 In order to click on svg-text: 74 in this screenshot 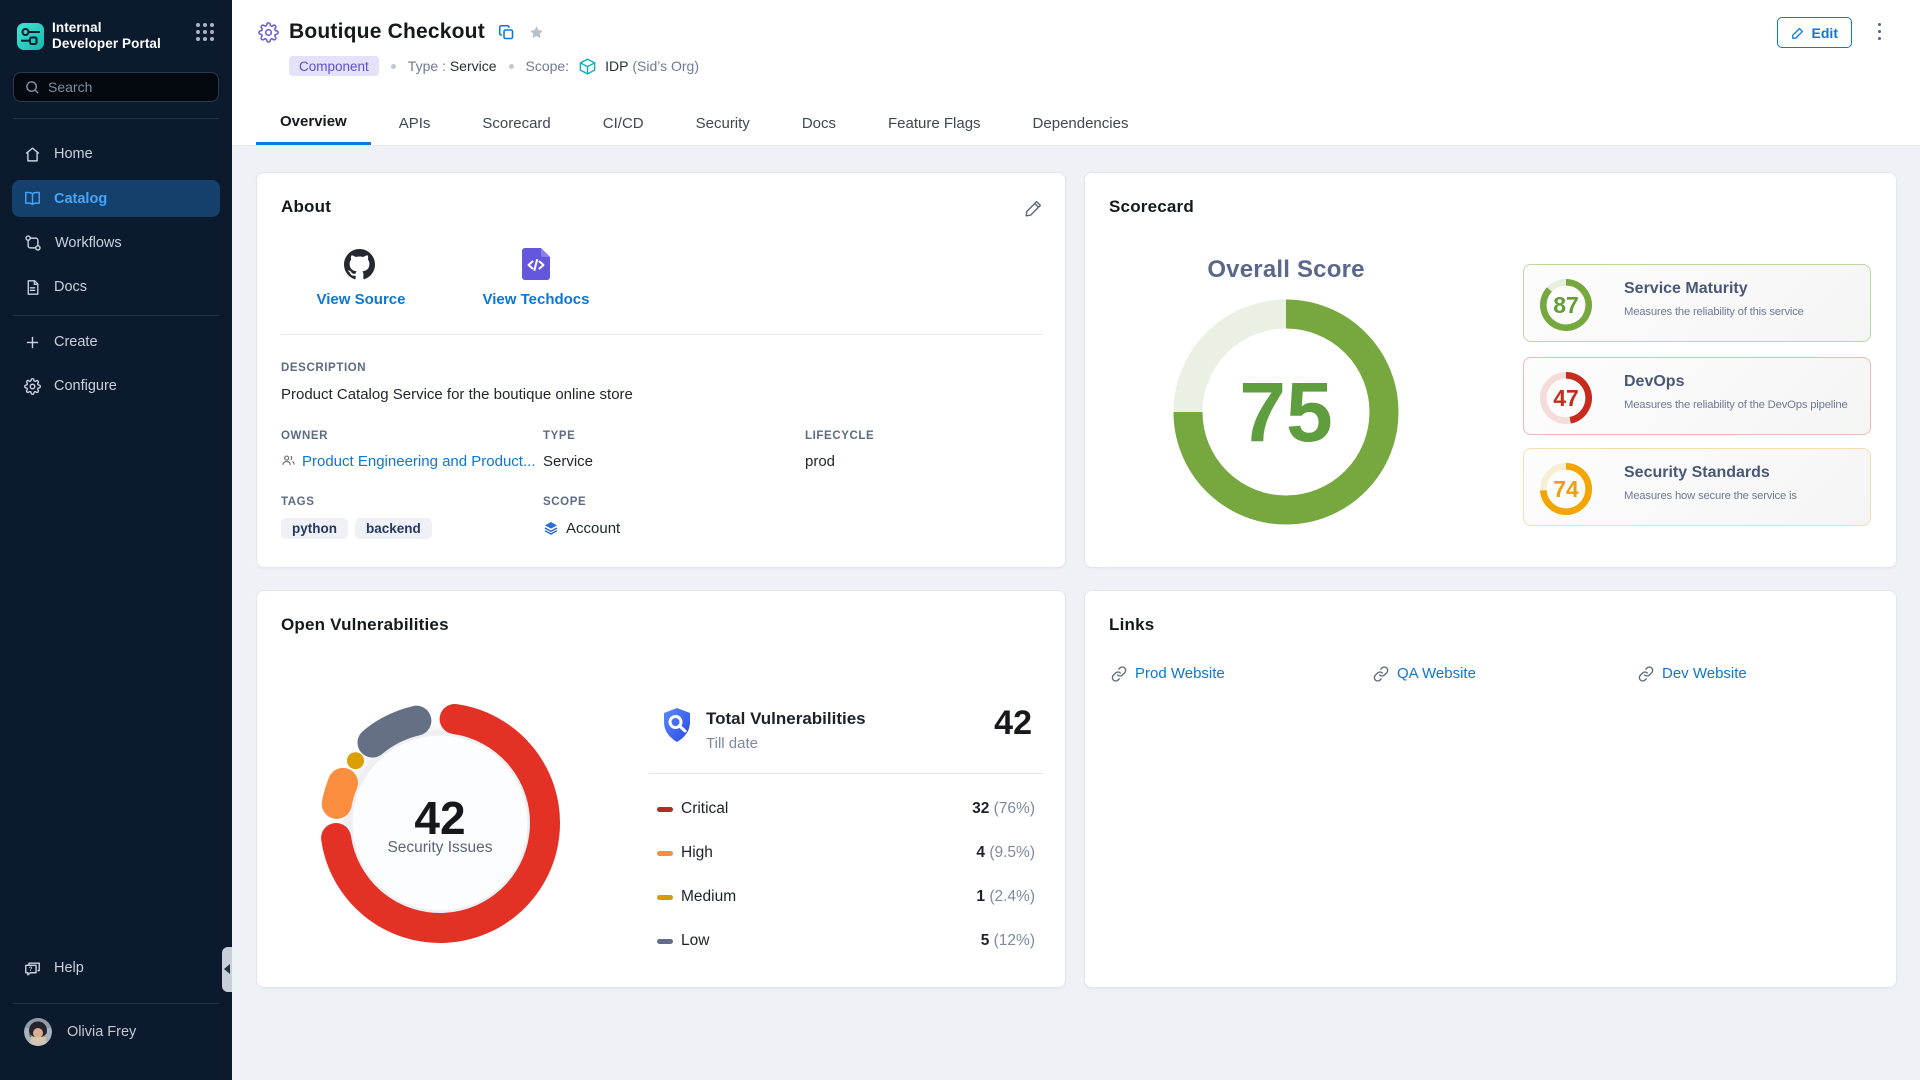, I will do `click(1566, 489)`.